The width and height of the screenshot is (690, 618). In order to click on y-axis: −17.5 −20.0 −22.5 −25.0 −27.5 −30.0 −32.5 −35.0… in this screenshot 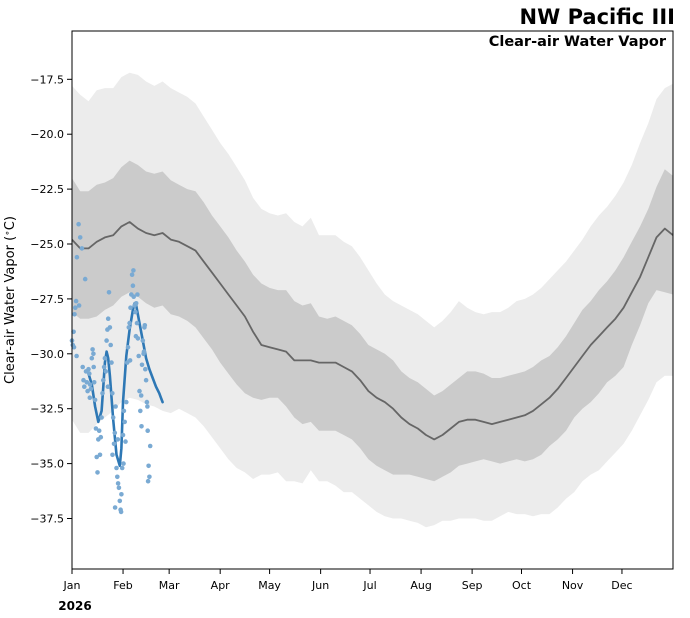, I will do `click(51, 299)`.